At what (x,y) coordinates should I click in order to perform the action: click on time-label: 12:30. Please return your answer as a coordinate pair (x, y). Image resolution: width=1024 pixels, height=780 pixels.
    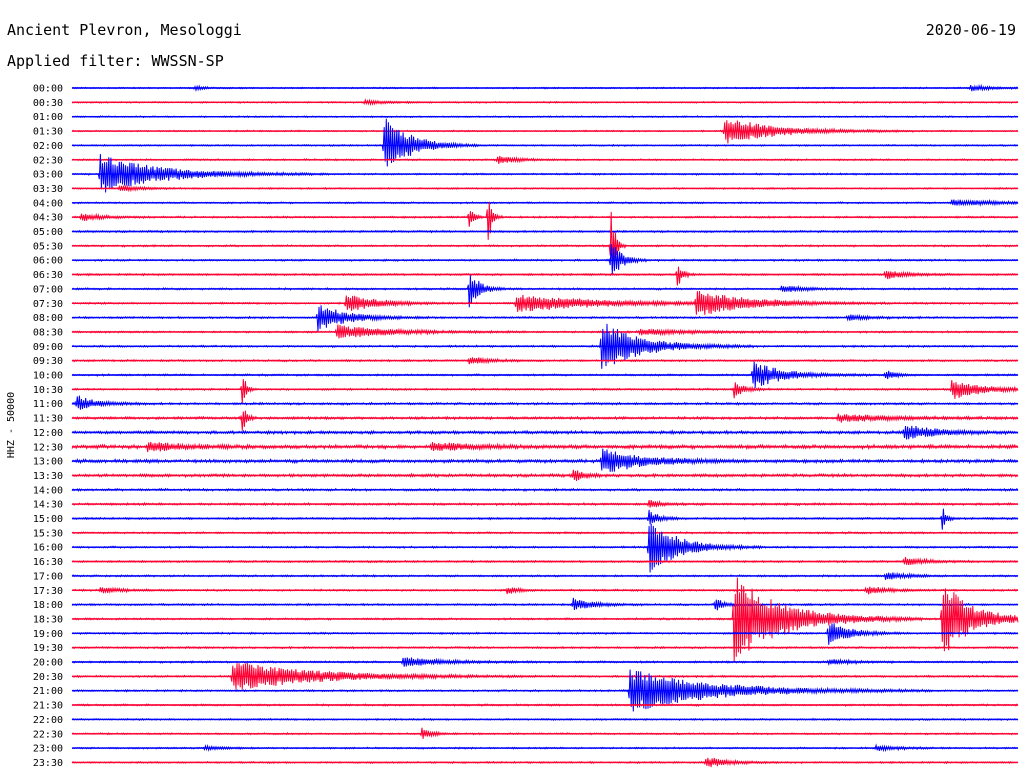
    Looking at the image, I should click on (48, 447).